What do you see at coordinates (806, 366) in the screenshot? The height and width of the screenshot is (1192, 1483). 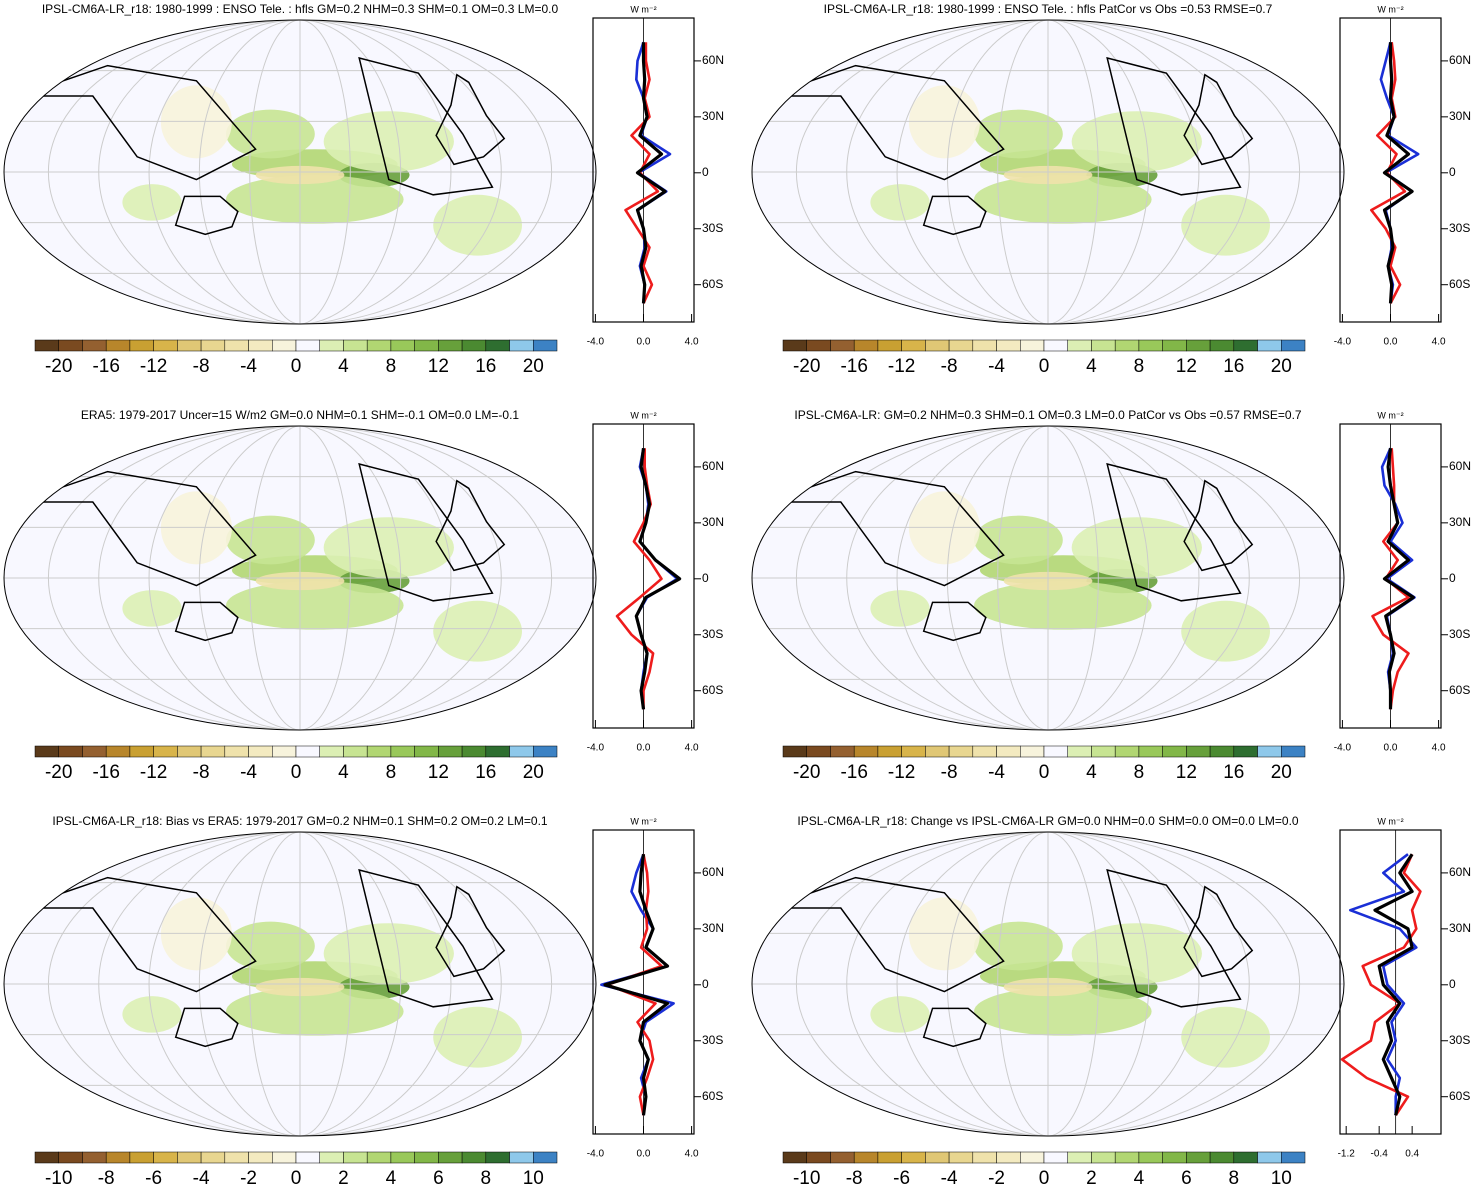 I see `colorbar-label: -20` at bounding box center [806, 366].